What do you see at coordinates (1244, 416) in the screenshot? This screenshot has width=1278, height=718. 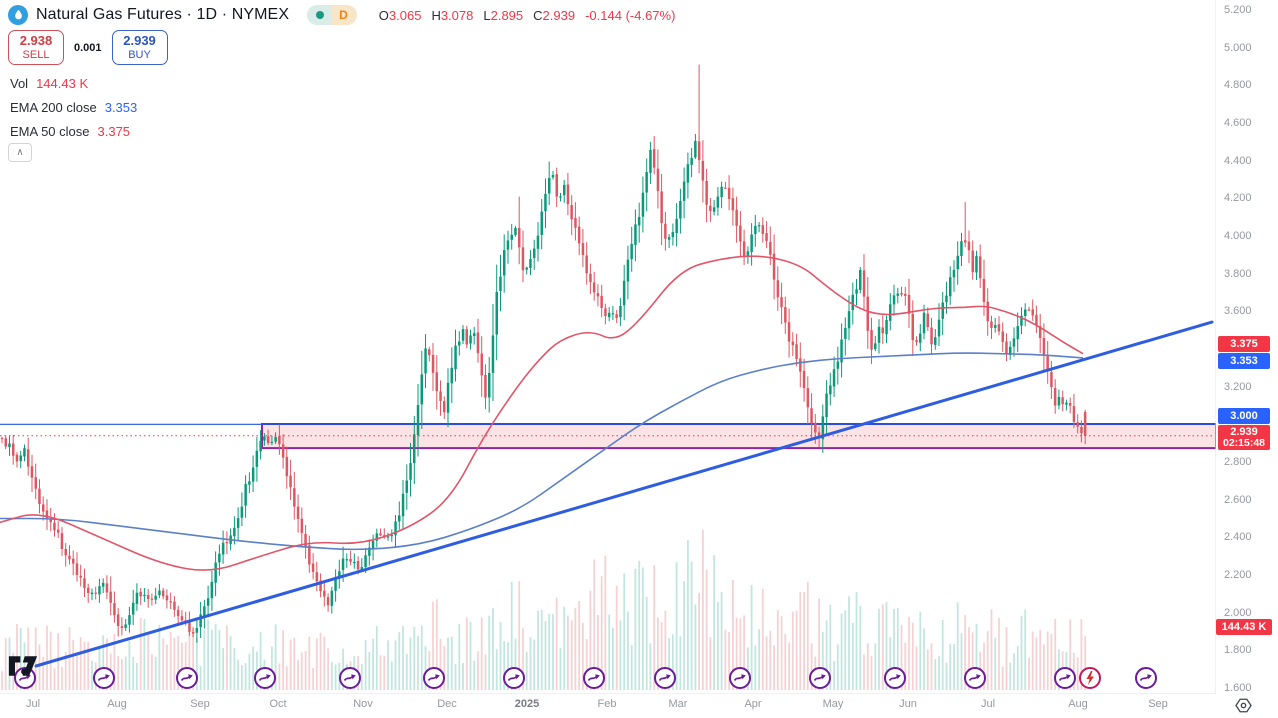 I see `hline-price-badge: 3.000` at bounding box center [1244, 416].